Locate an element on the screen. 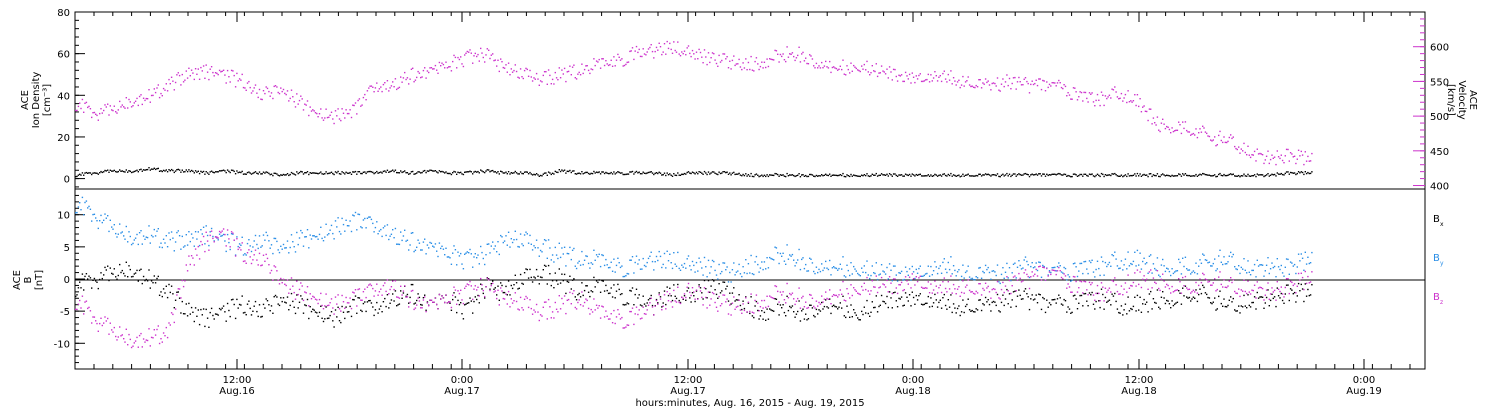 The width and height of the screenshot is (1500, 410). top-right-axis-label-line-1: ACE is located at coordinates (1472, 100).